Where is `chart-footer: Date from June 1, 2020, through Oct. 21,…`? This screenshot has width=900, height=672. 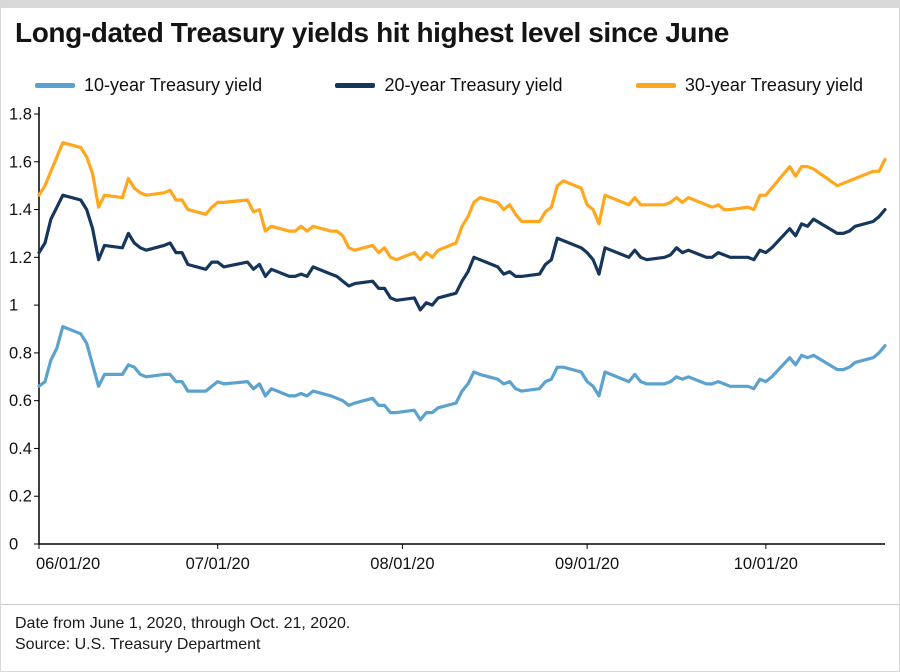 chart-footer: Date from June 1, 2020, through Oct. 21,… is located at coordinates (450, 629).